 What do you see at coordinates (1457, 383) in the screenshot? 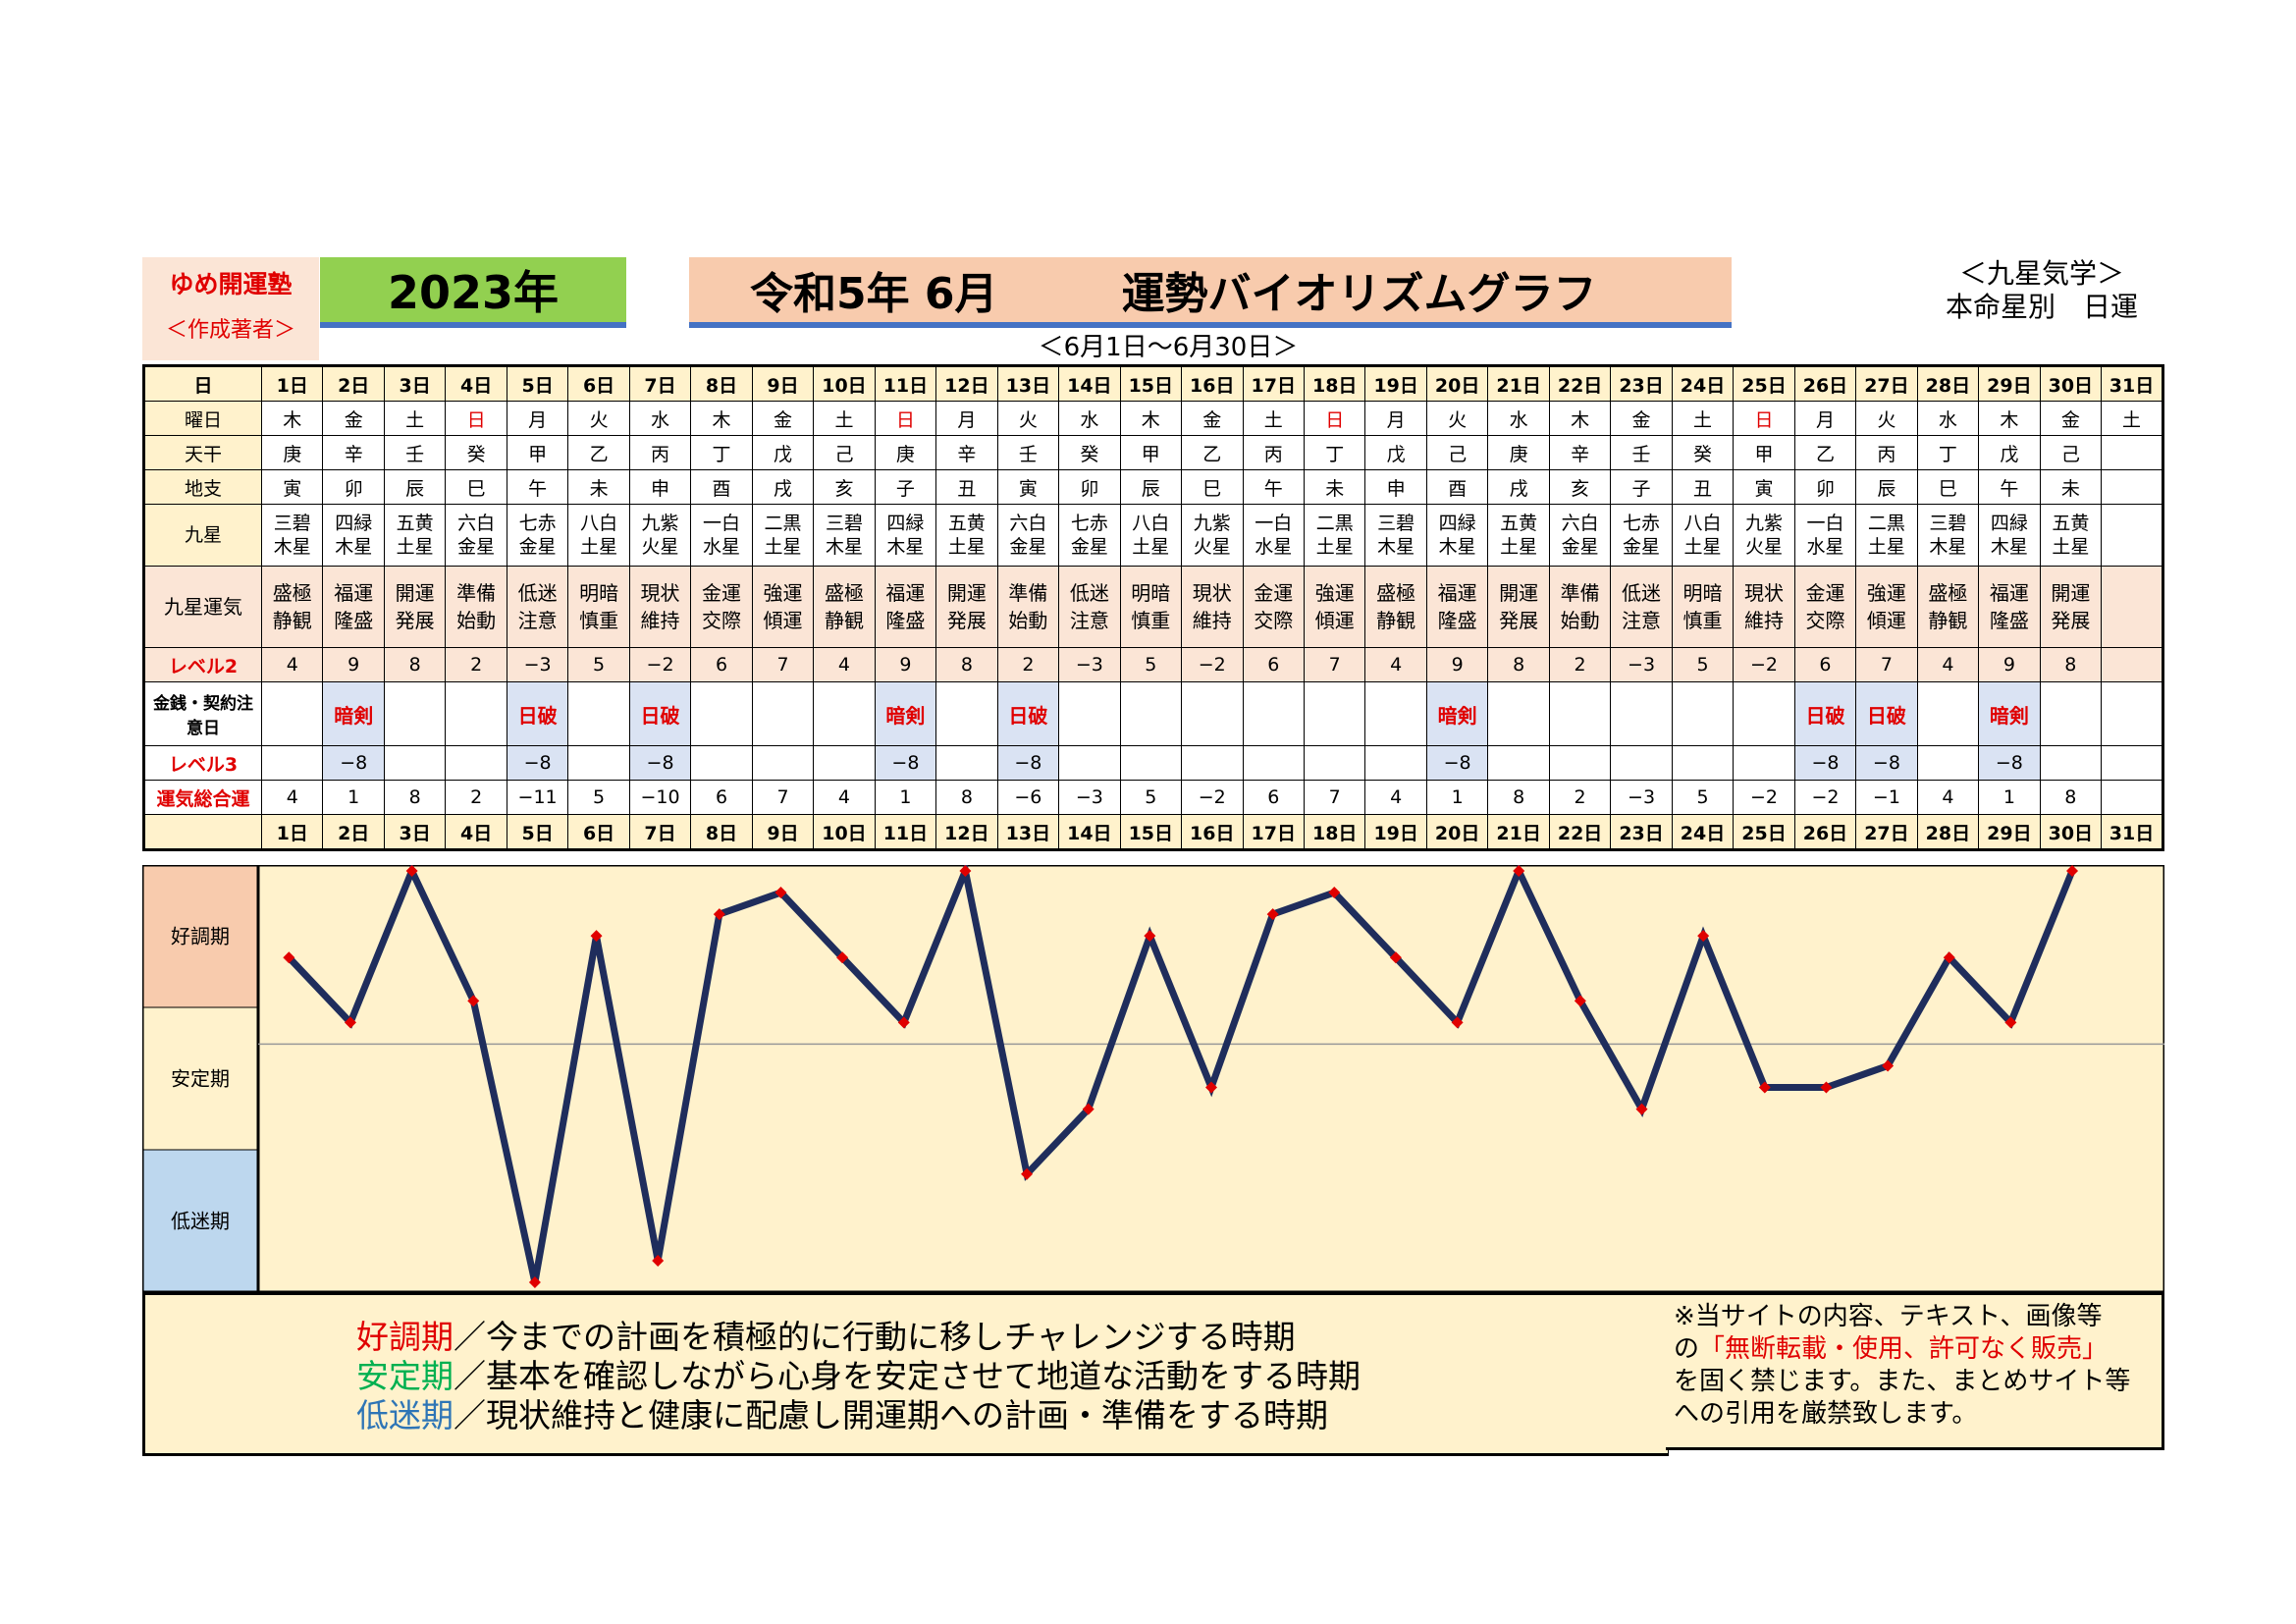
I see `day-cell: 20日` at bounding box center [1457, 383].